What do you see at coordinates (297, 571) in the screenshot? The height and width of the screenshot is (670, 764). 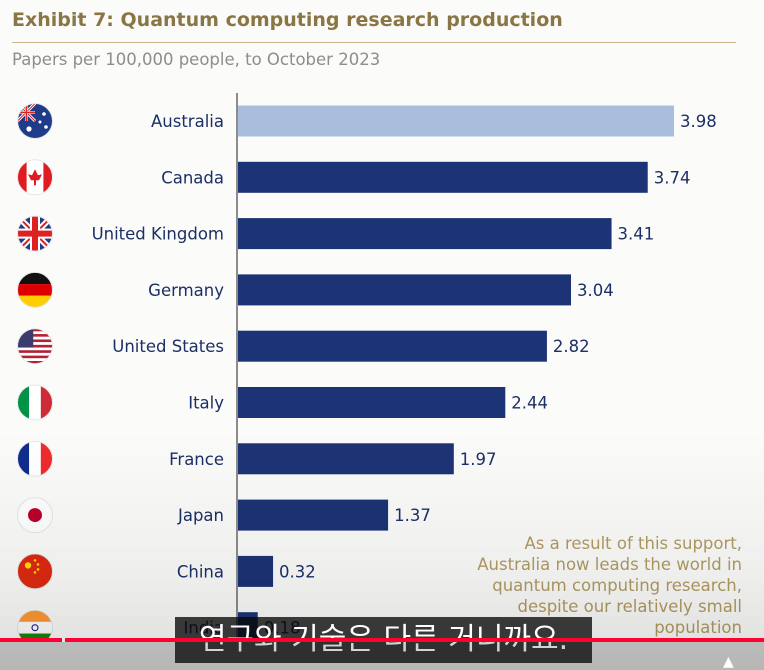 I see `value-label: 0.32` at bounding box center [297, 571].